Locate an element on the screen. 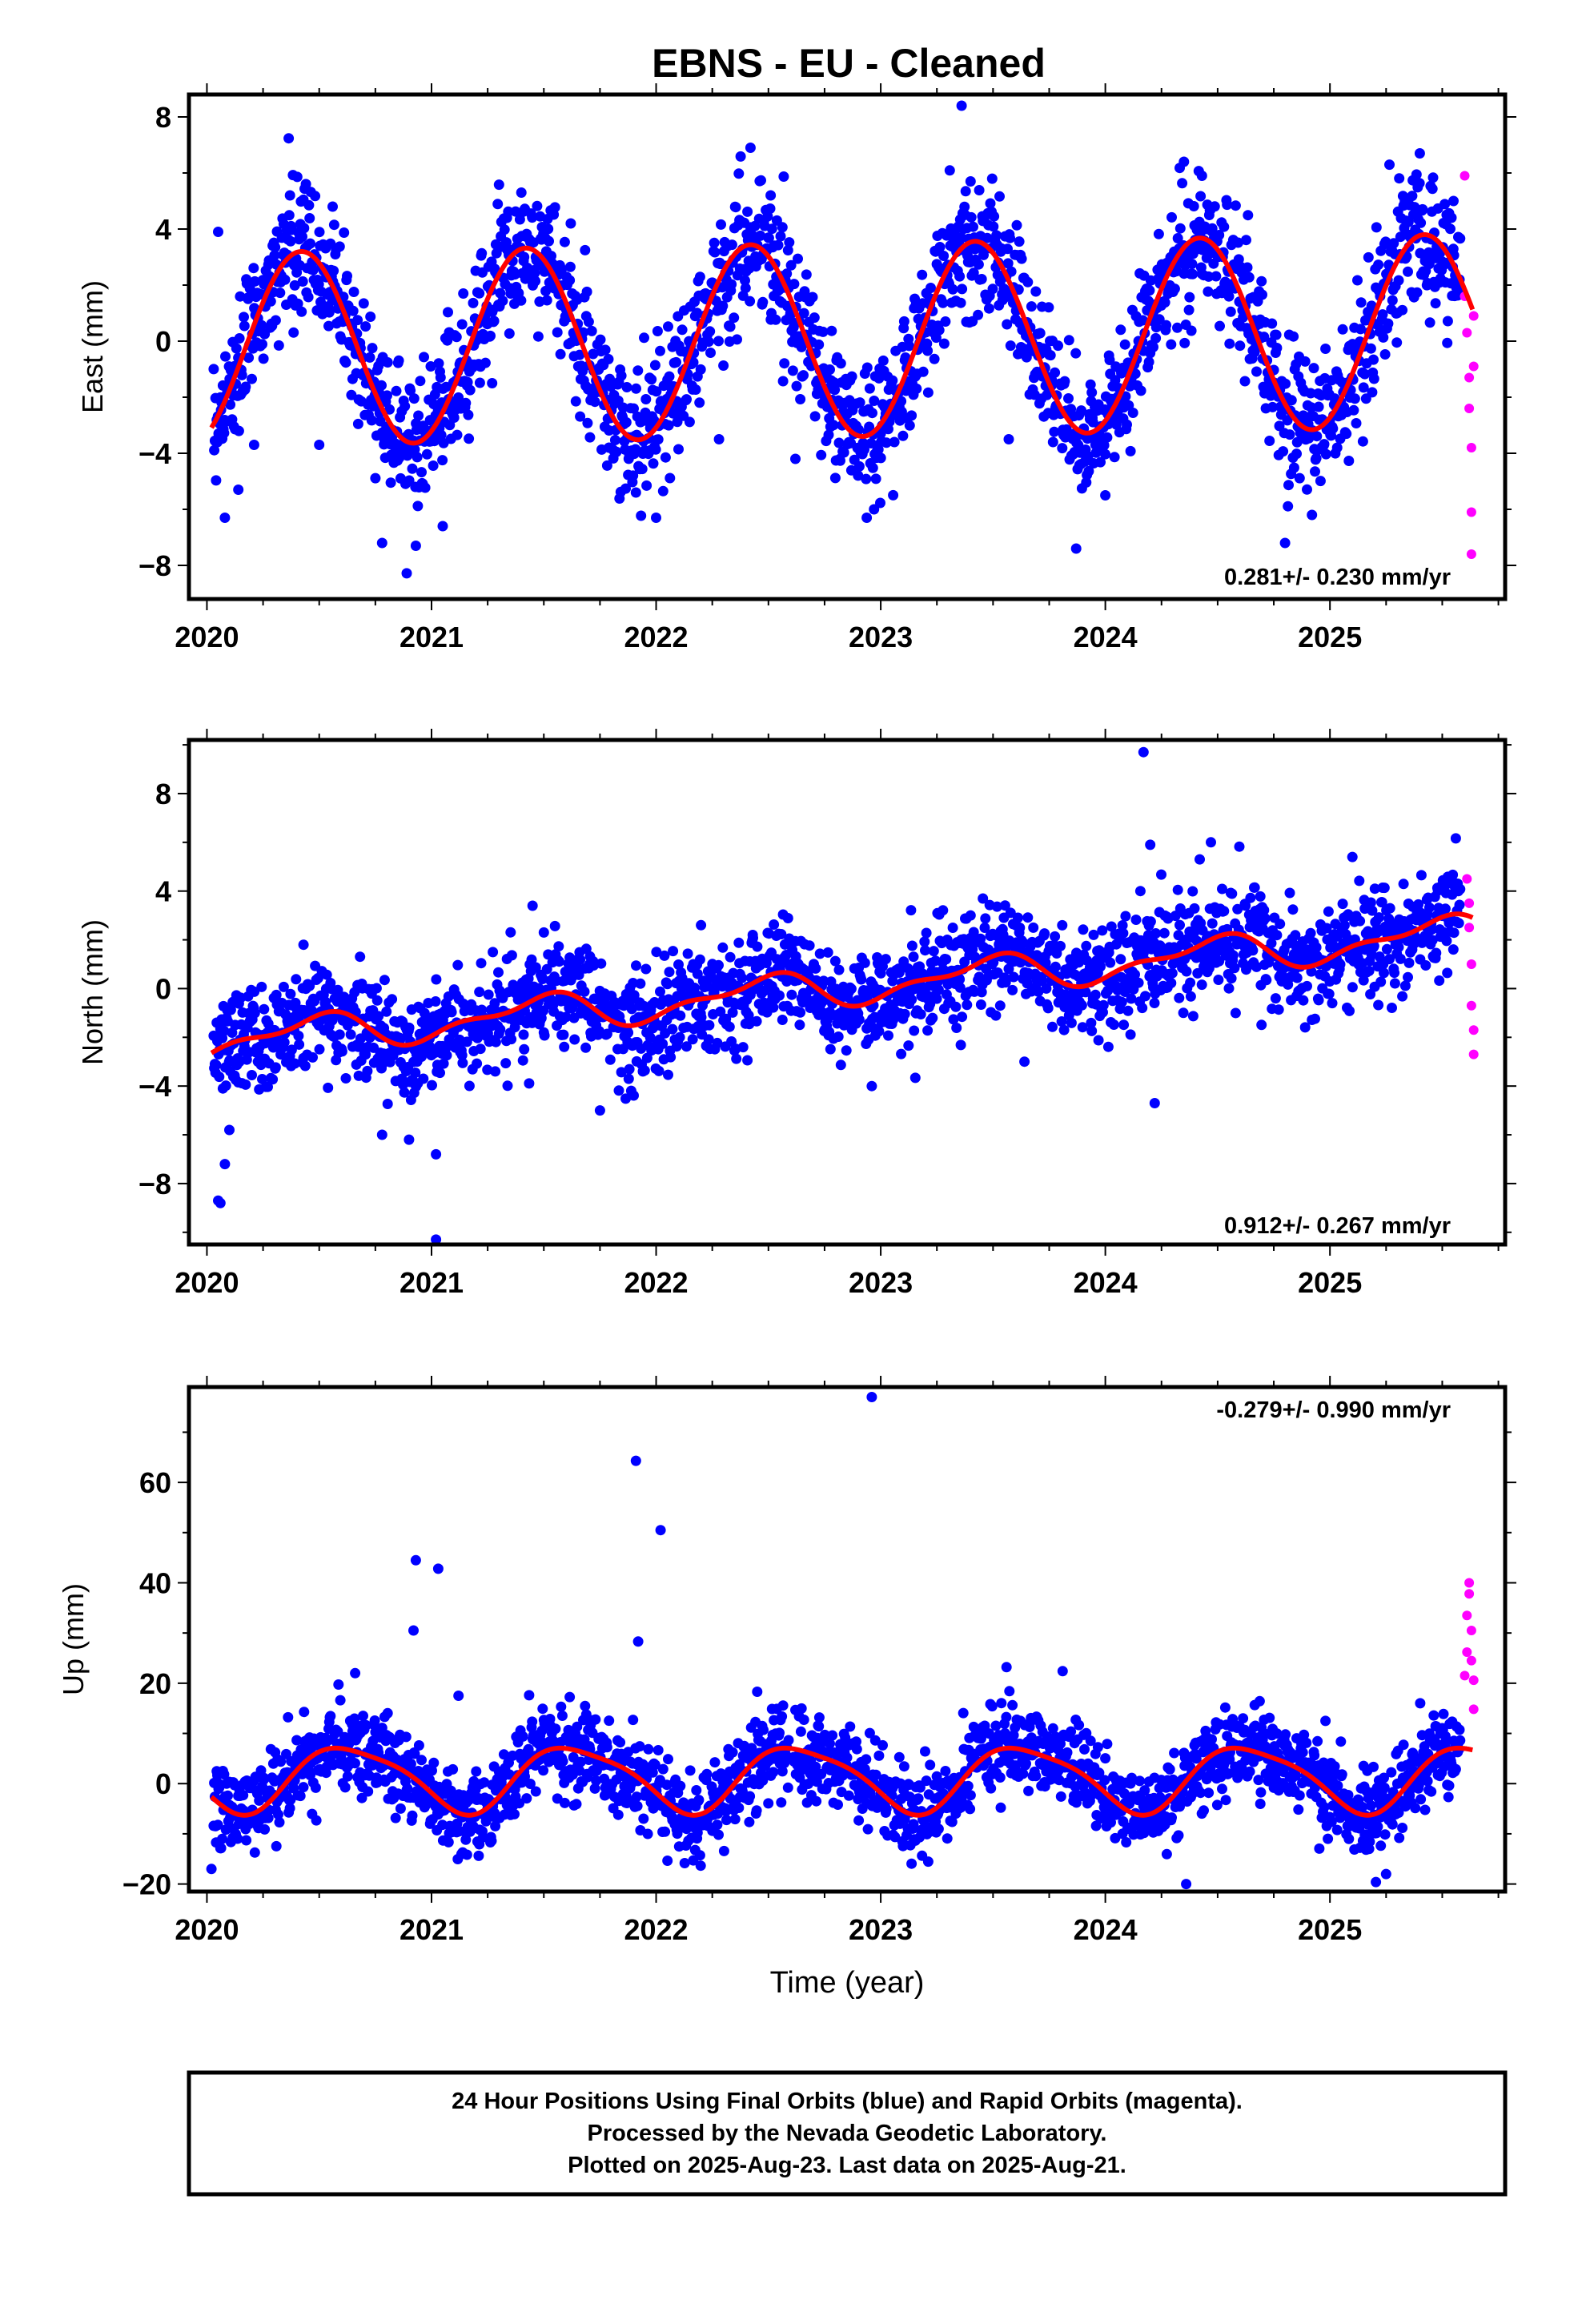  east-x-tick-label: 2020 is located at coordinates (207, 637).